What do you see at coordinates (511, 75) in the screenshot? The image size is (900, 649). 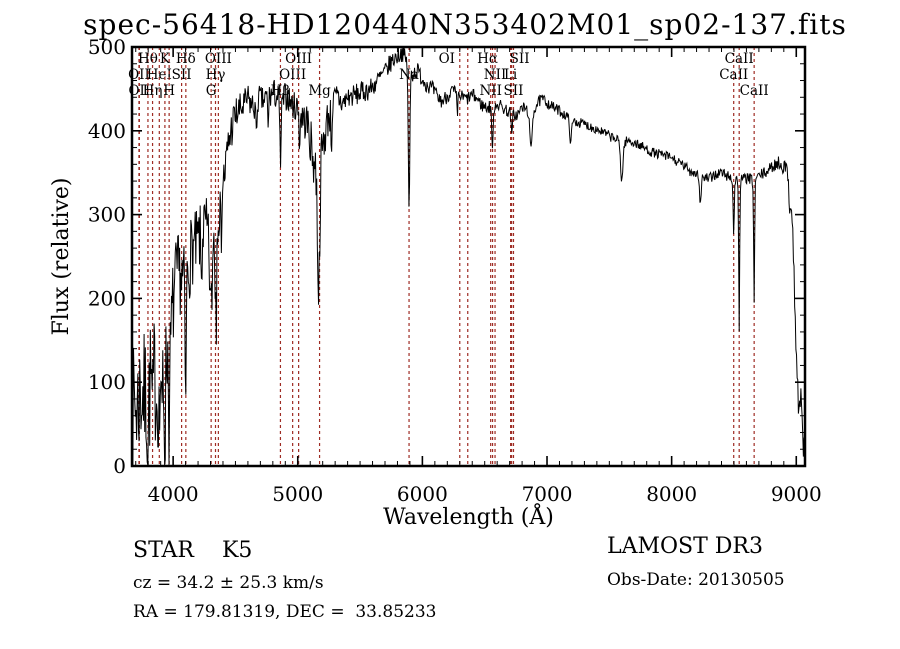 I see `svg-text: Li` at bounding box center [511, 75].